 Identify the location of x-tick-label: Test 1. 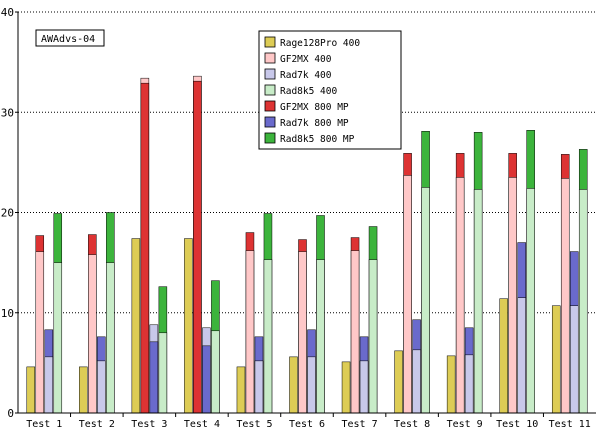
(44, 424).